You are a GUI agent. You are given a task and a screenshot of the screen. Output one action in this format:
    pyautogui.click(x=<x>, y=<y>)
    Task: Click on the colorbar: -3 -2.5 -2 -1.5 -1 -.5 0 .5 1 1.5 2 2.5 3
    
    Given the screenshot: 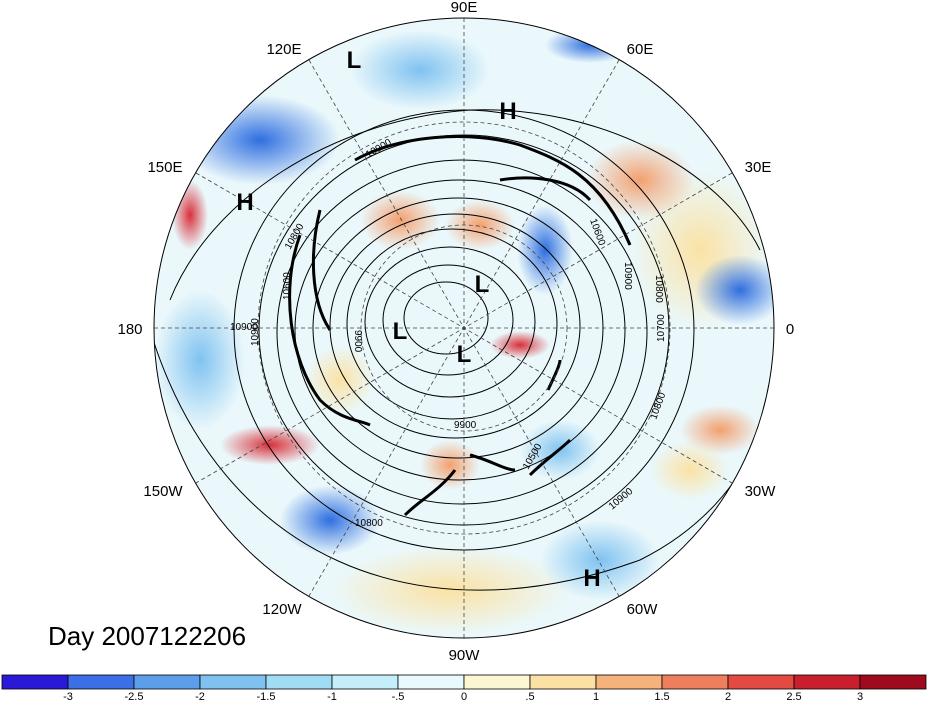 What is the action you would take?
    pyautogui.click(x=464, y=688)
    